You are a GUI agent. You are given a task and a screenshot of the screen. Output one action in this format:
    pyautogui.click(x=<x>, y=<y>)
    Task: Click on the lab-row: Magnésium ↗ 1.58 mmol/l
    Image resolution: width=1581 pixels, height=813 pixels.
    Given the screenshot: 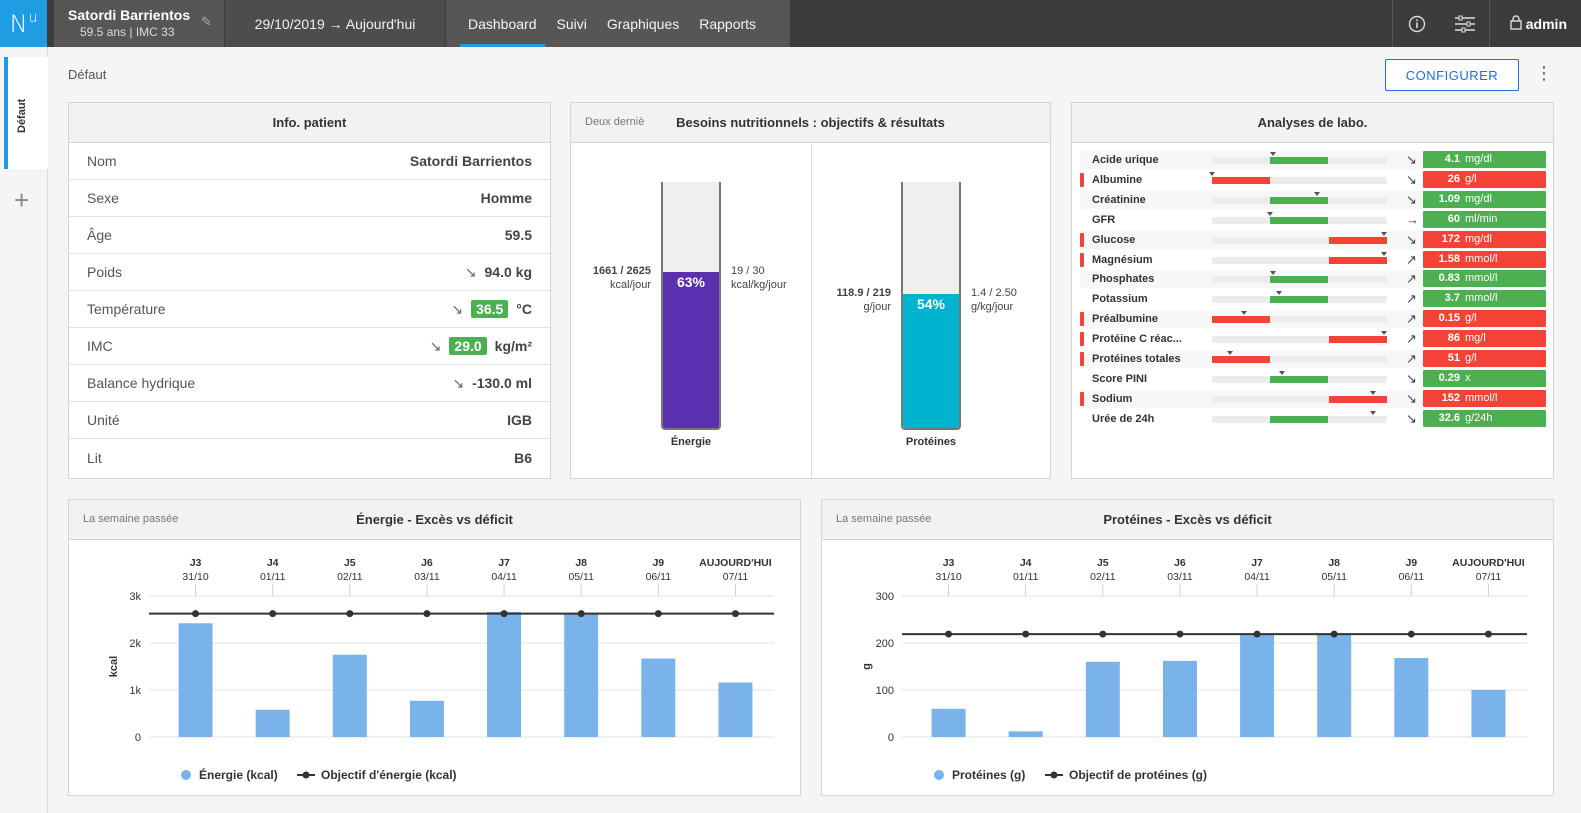 What is the action you would take?
    pyautogui.click(x=1313, y=259)
    